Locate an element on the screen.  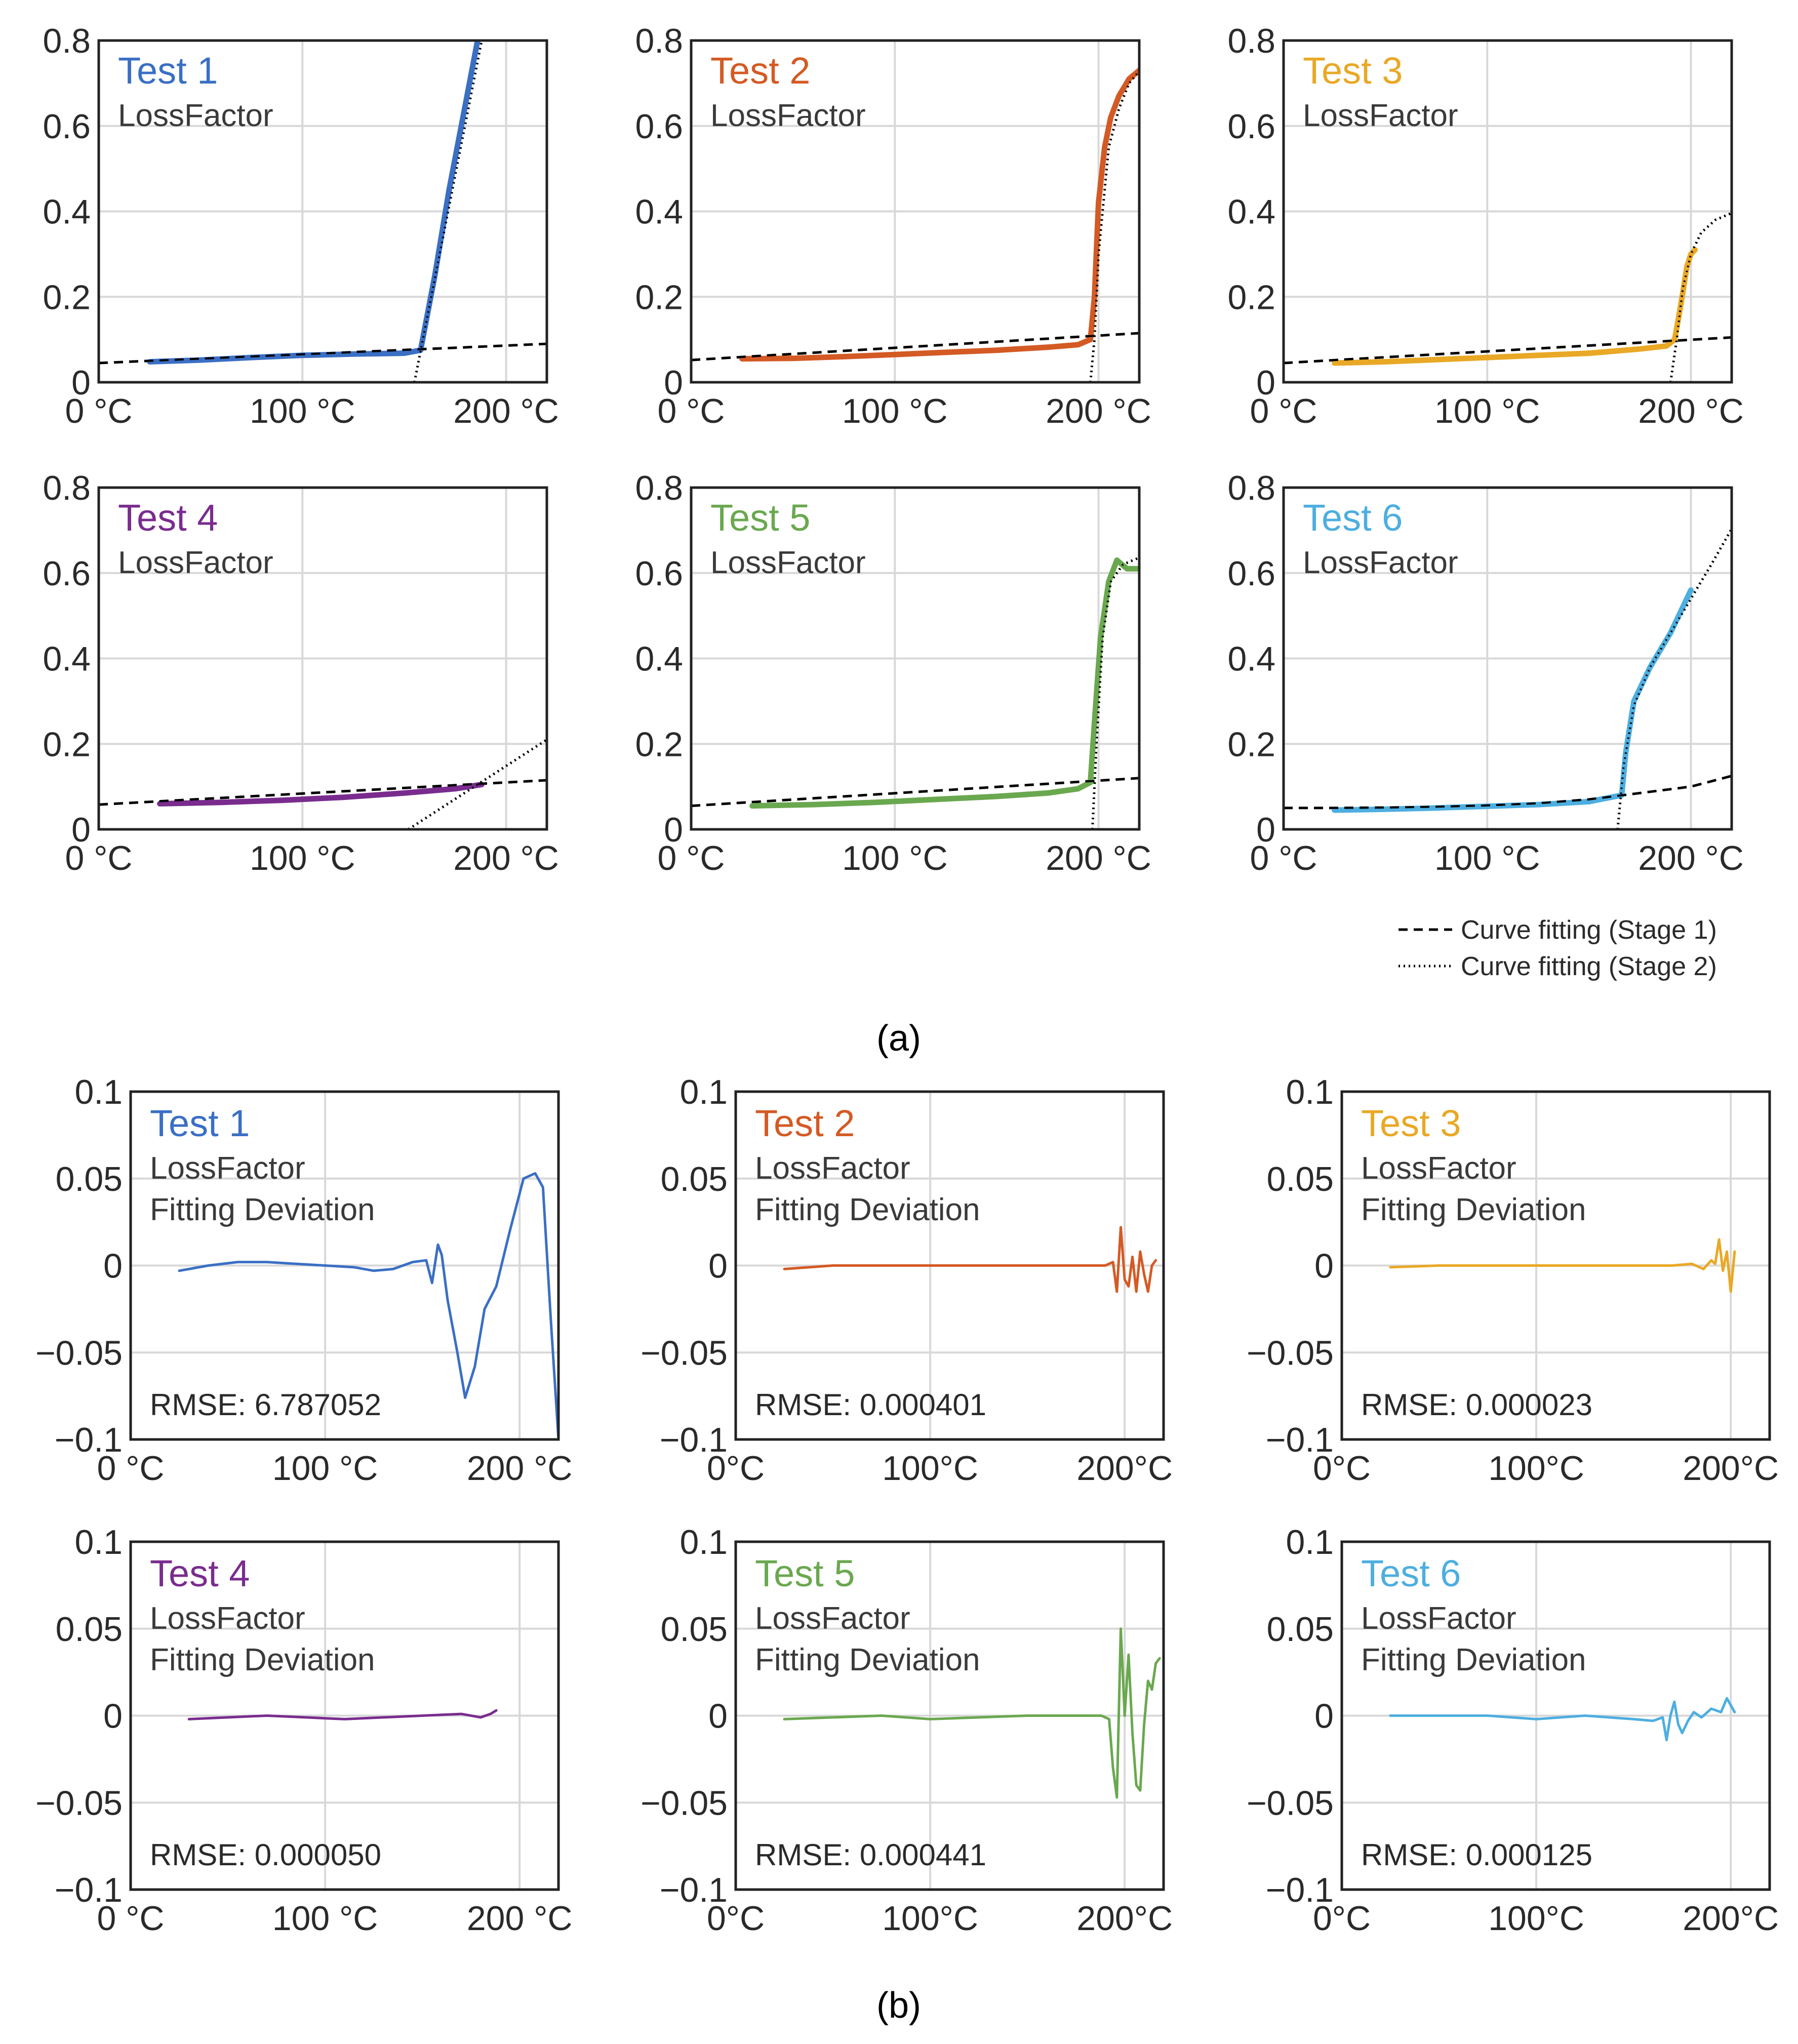
y-tick-label: 0.4 is located at coordinates (1251, 212).